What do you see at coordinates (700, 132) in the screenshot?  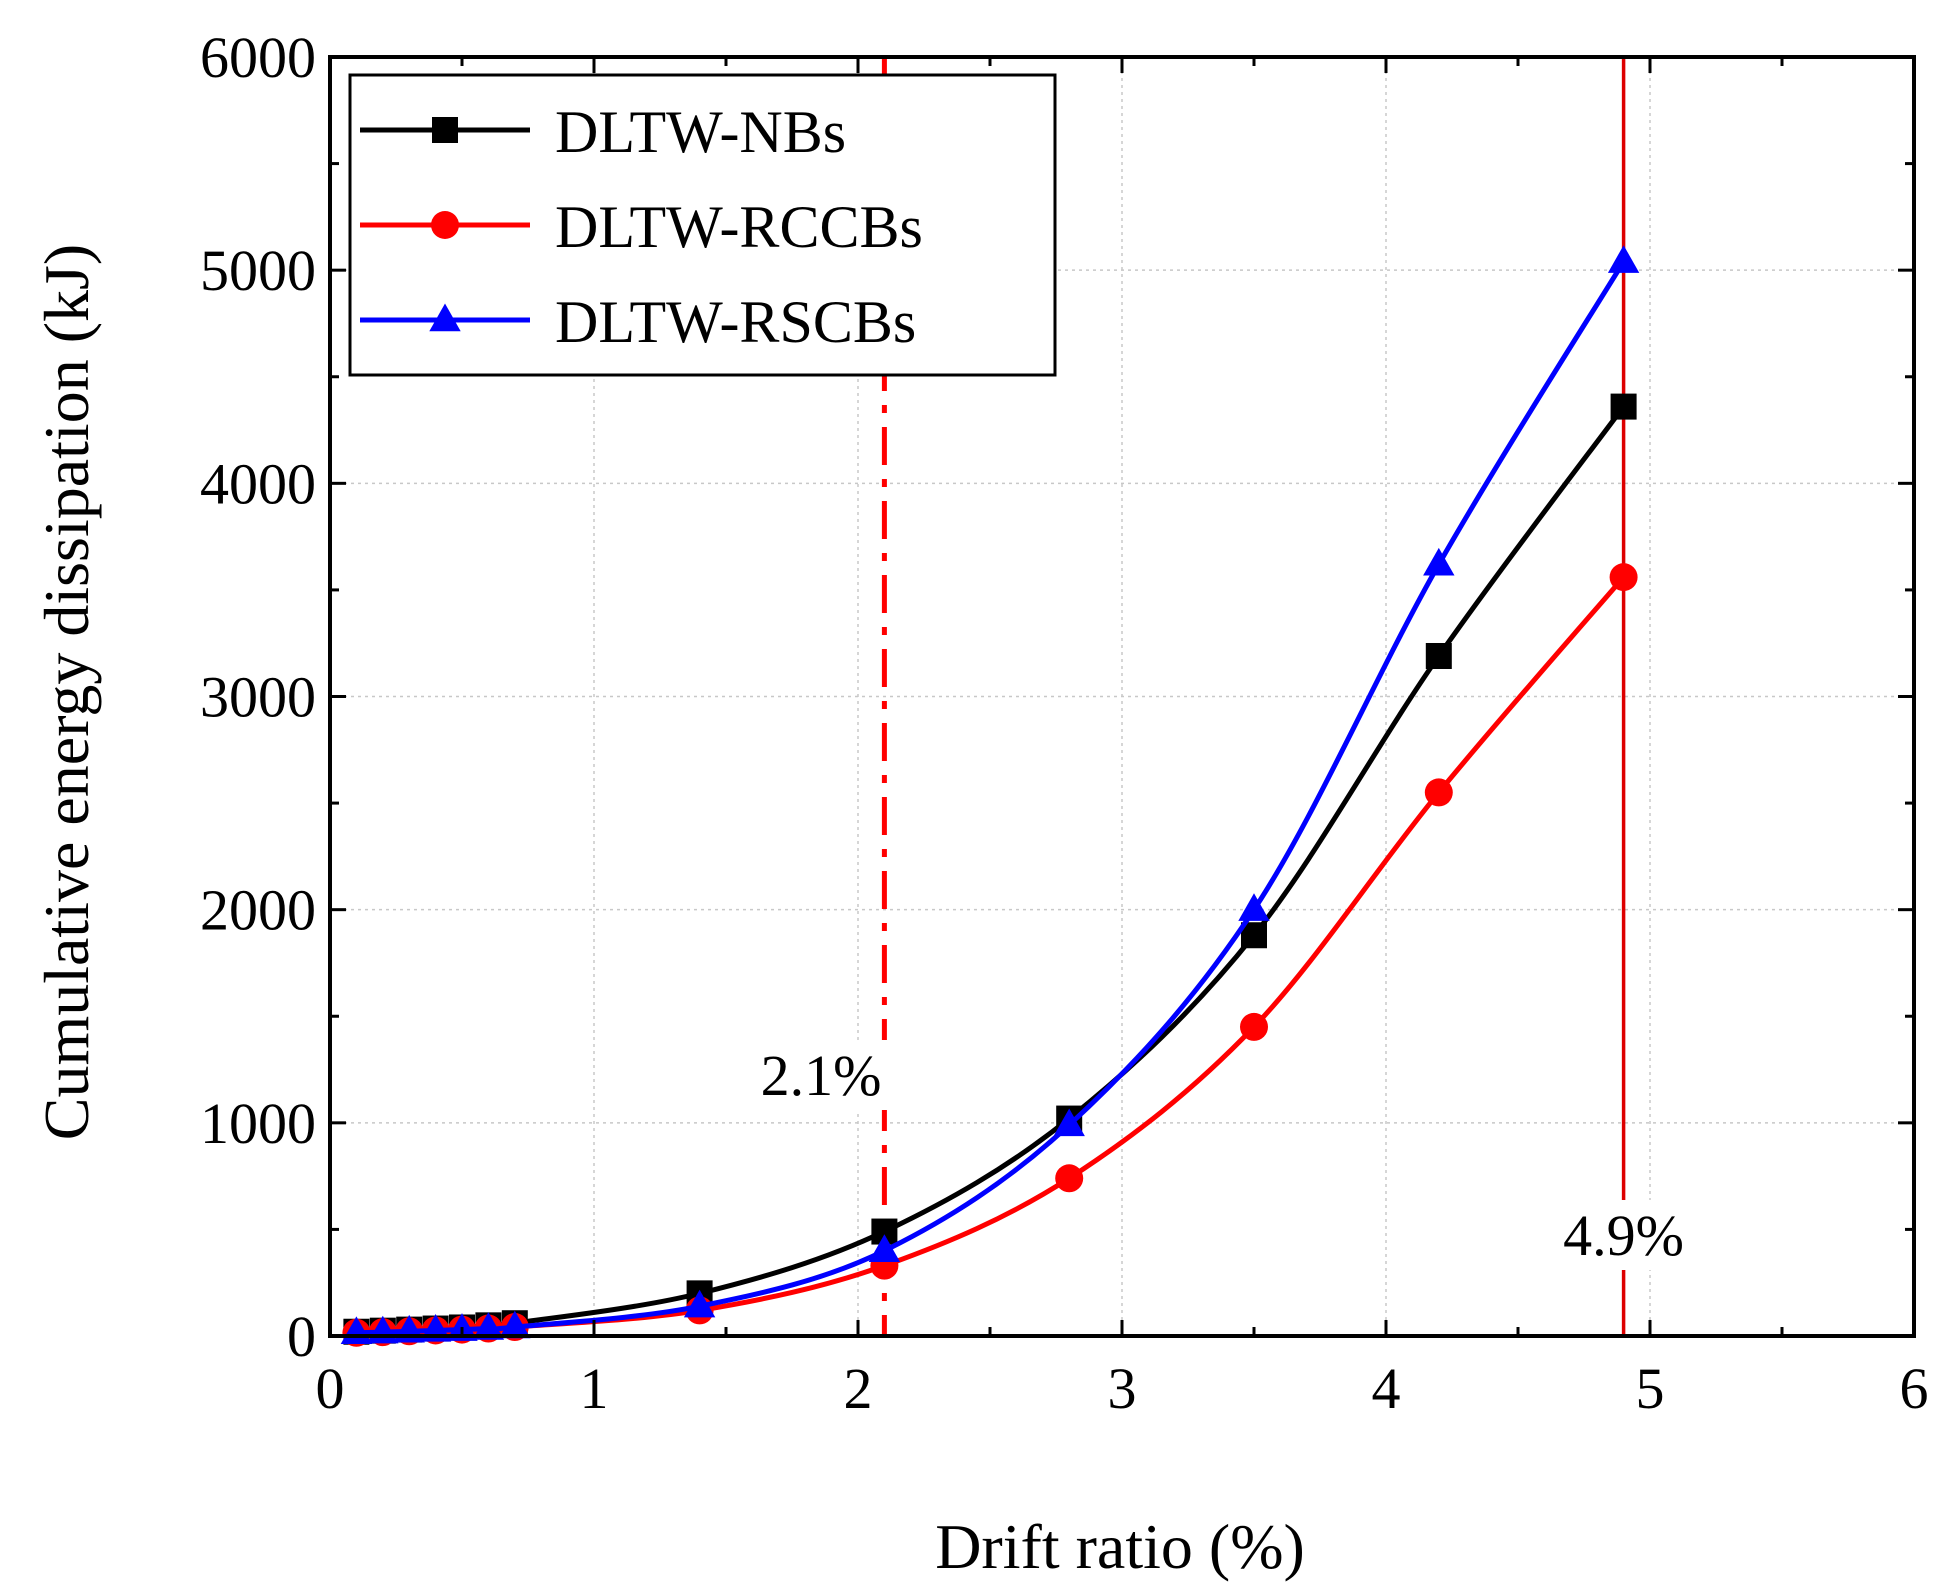 I see `legend-label: DLTW-NBs` at bounding box center [700, 132].